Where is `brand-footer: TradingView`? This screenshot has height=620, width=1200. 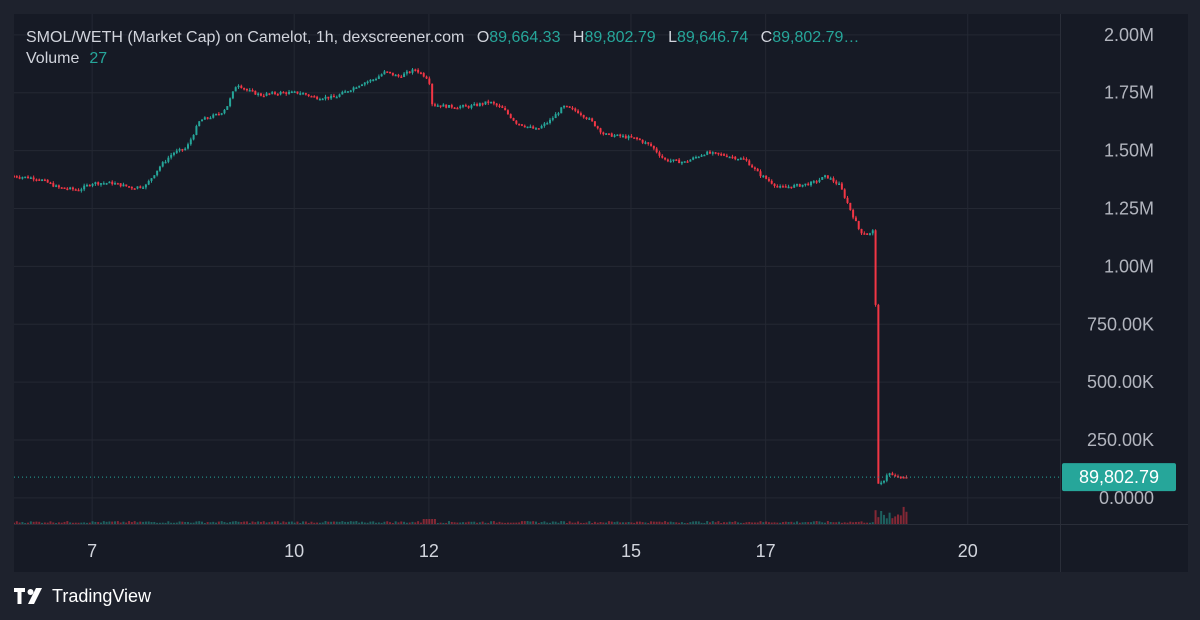 brand-footer: TradingView is located at coordinates (82, 596).